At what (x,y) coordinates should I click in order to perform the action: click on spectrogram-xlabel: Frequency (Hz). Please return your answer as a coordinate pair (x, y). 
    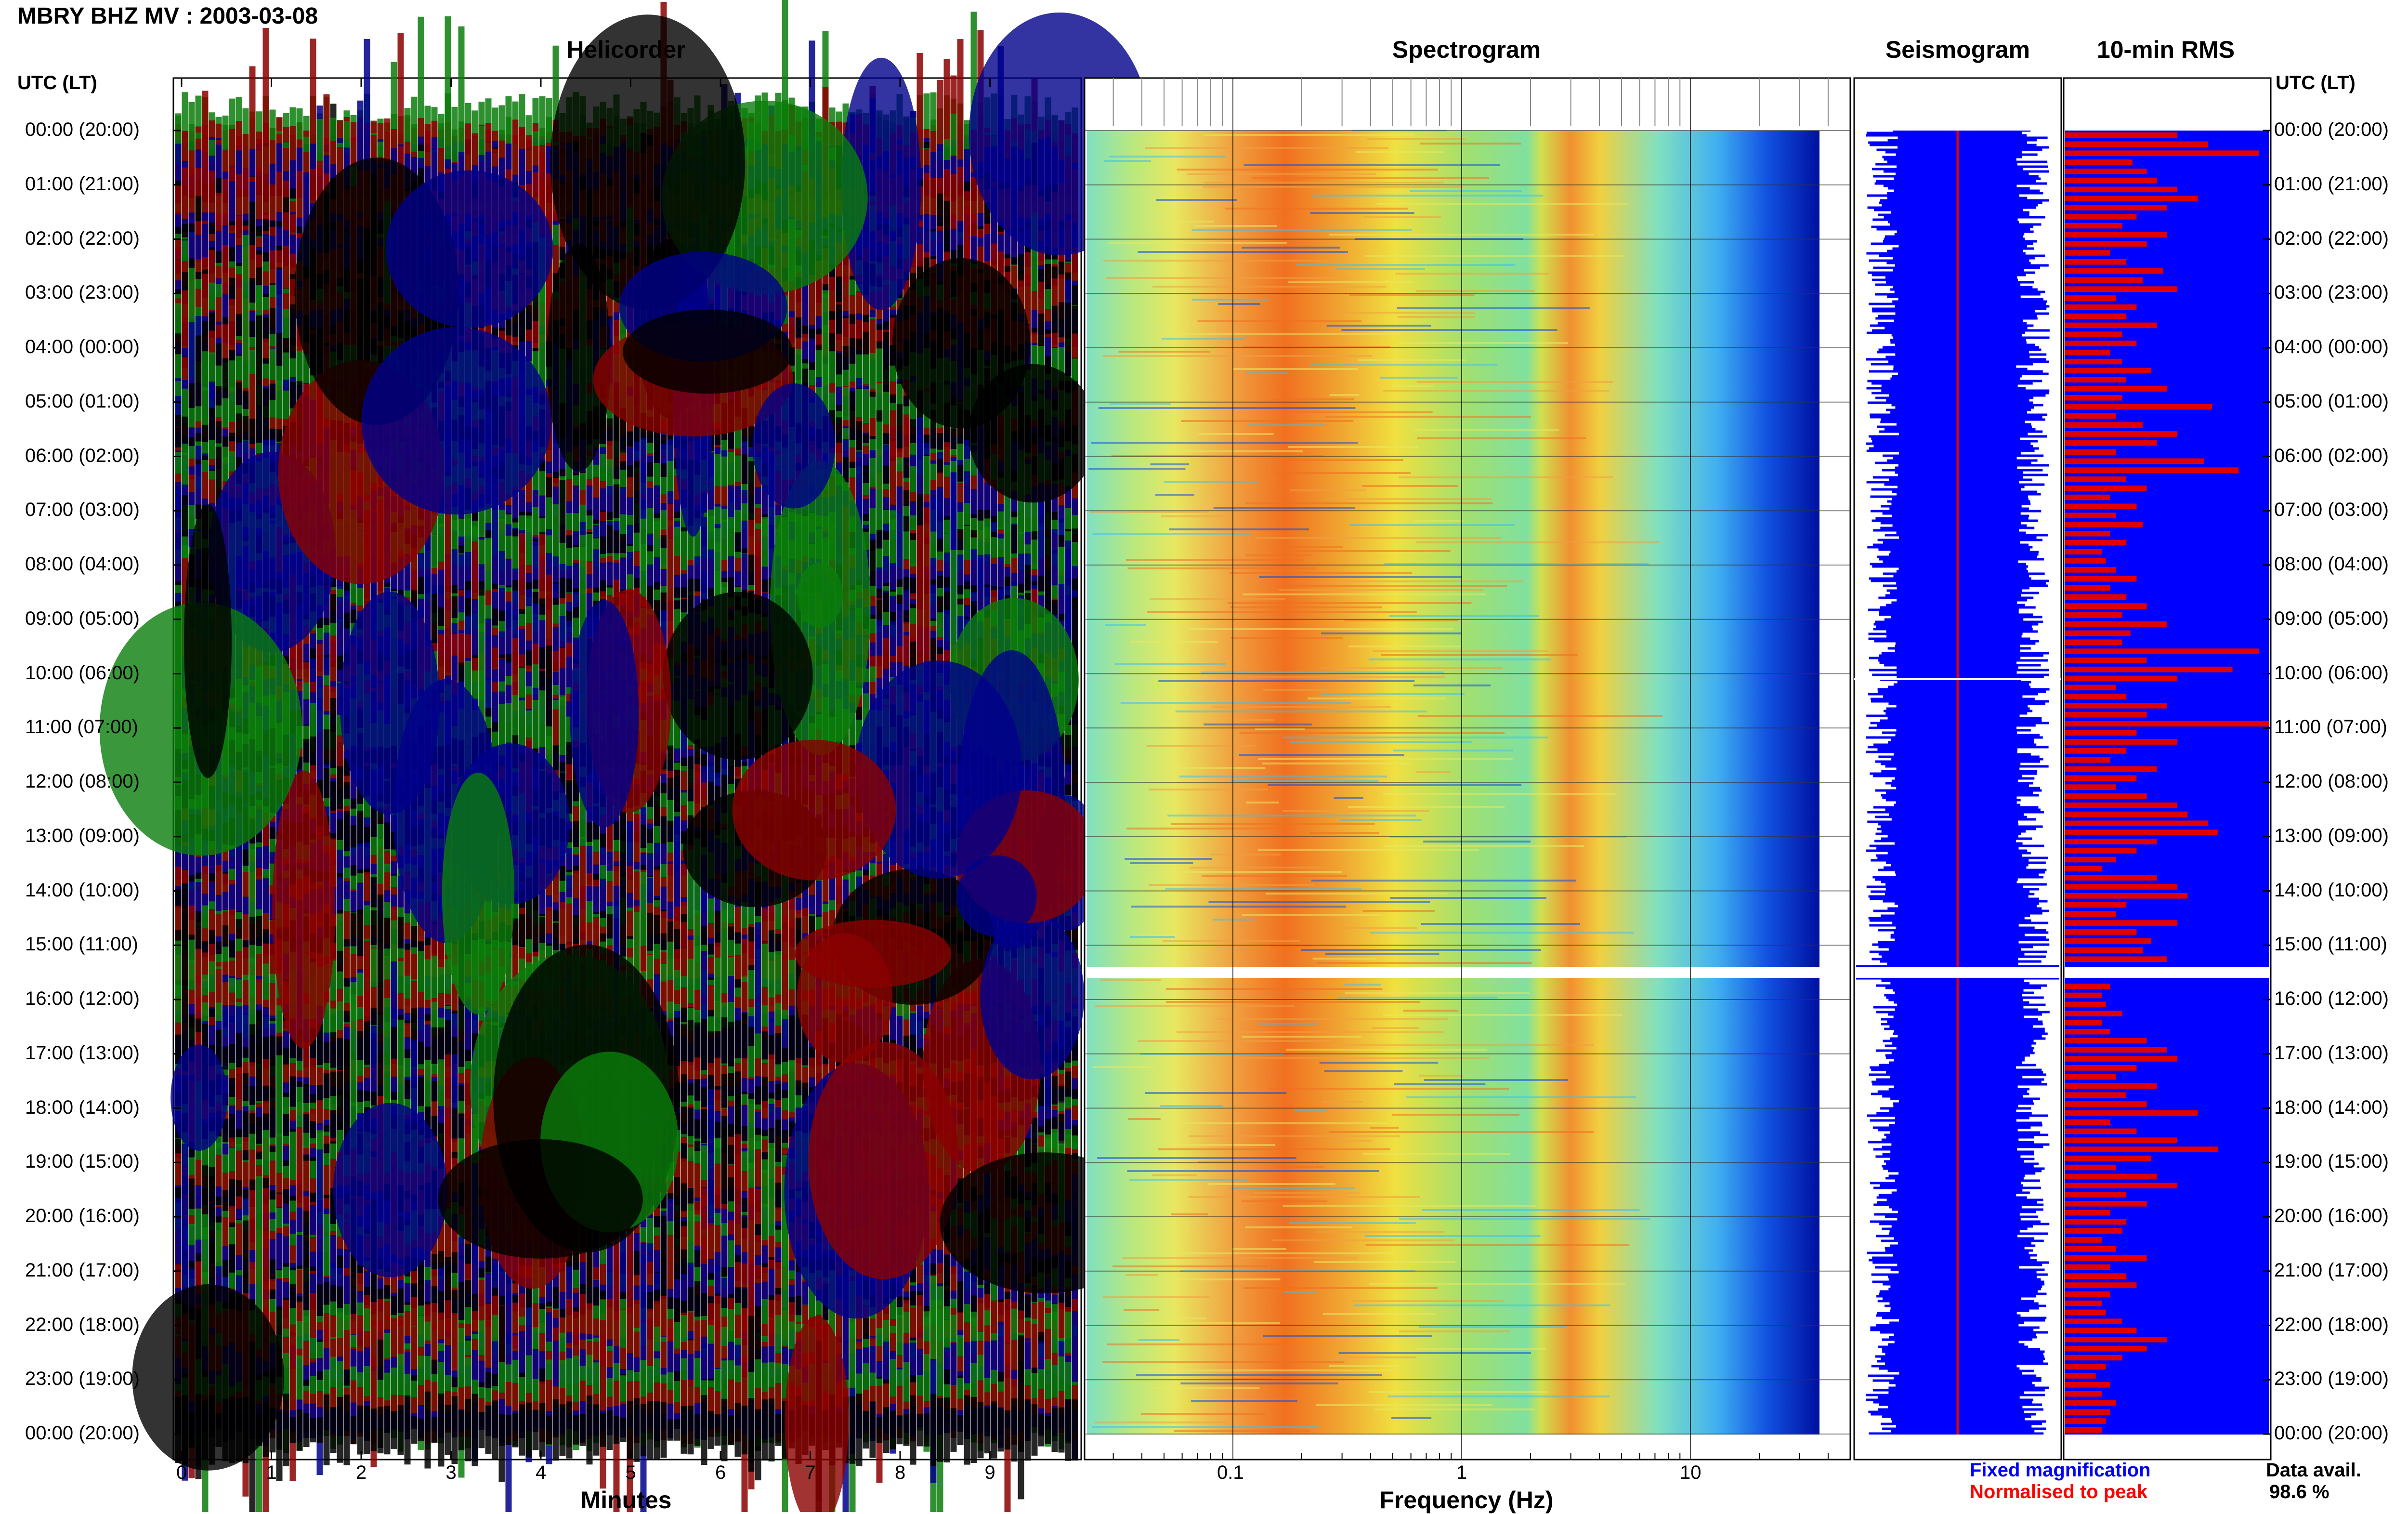
    Looking at the image, I should click on (1466, 1500).